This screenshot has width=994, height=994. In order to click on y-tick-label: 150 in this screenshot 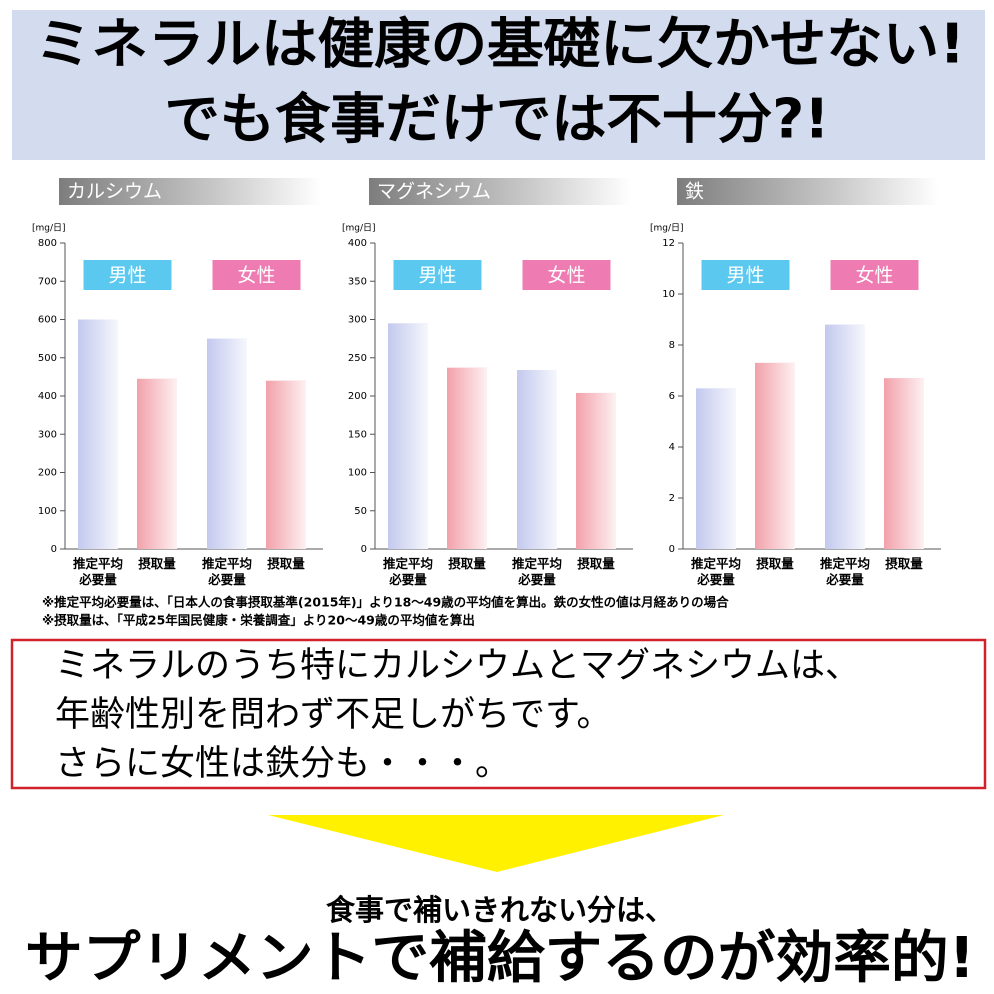, I will do `click(357, 434)`.